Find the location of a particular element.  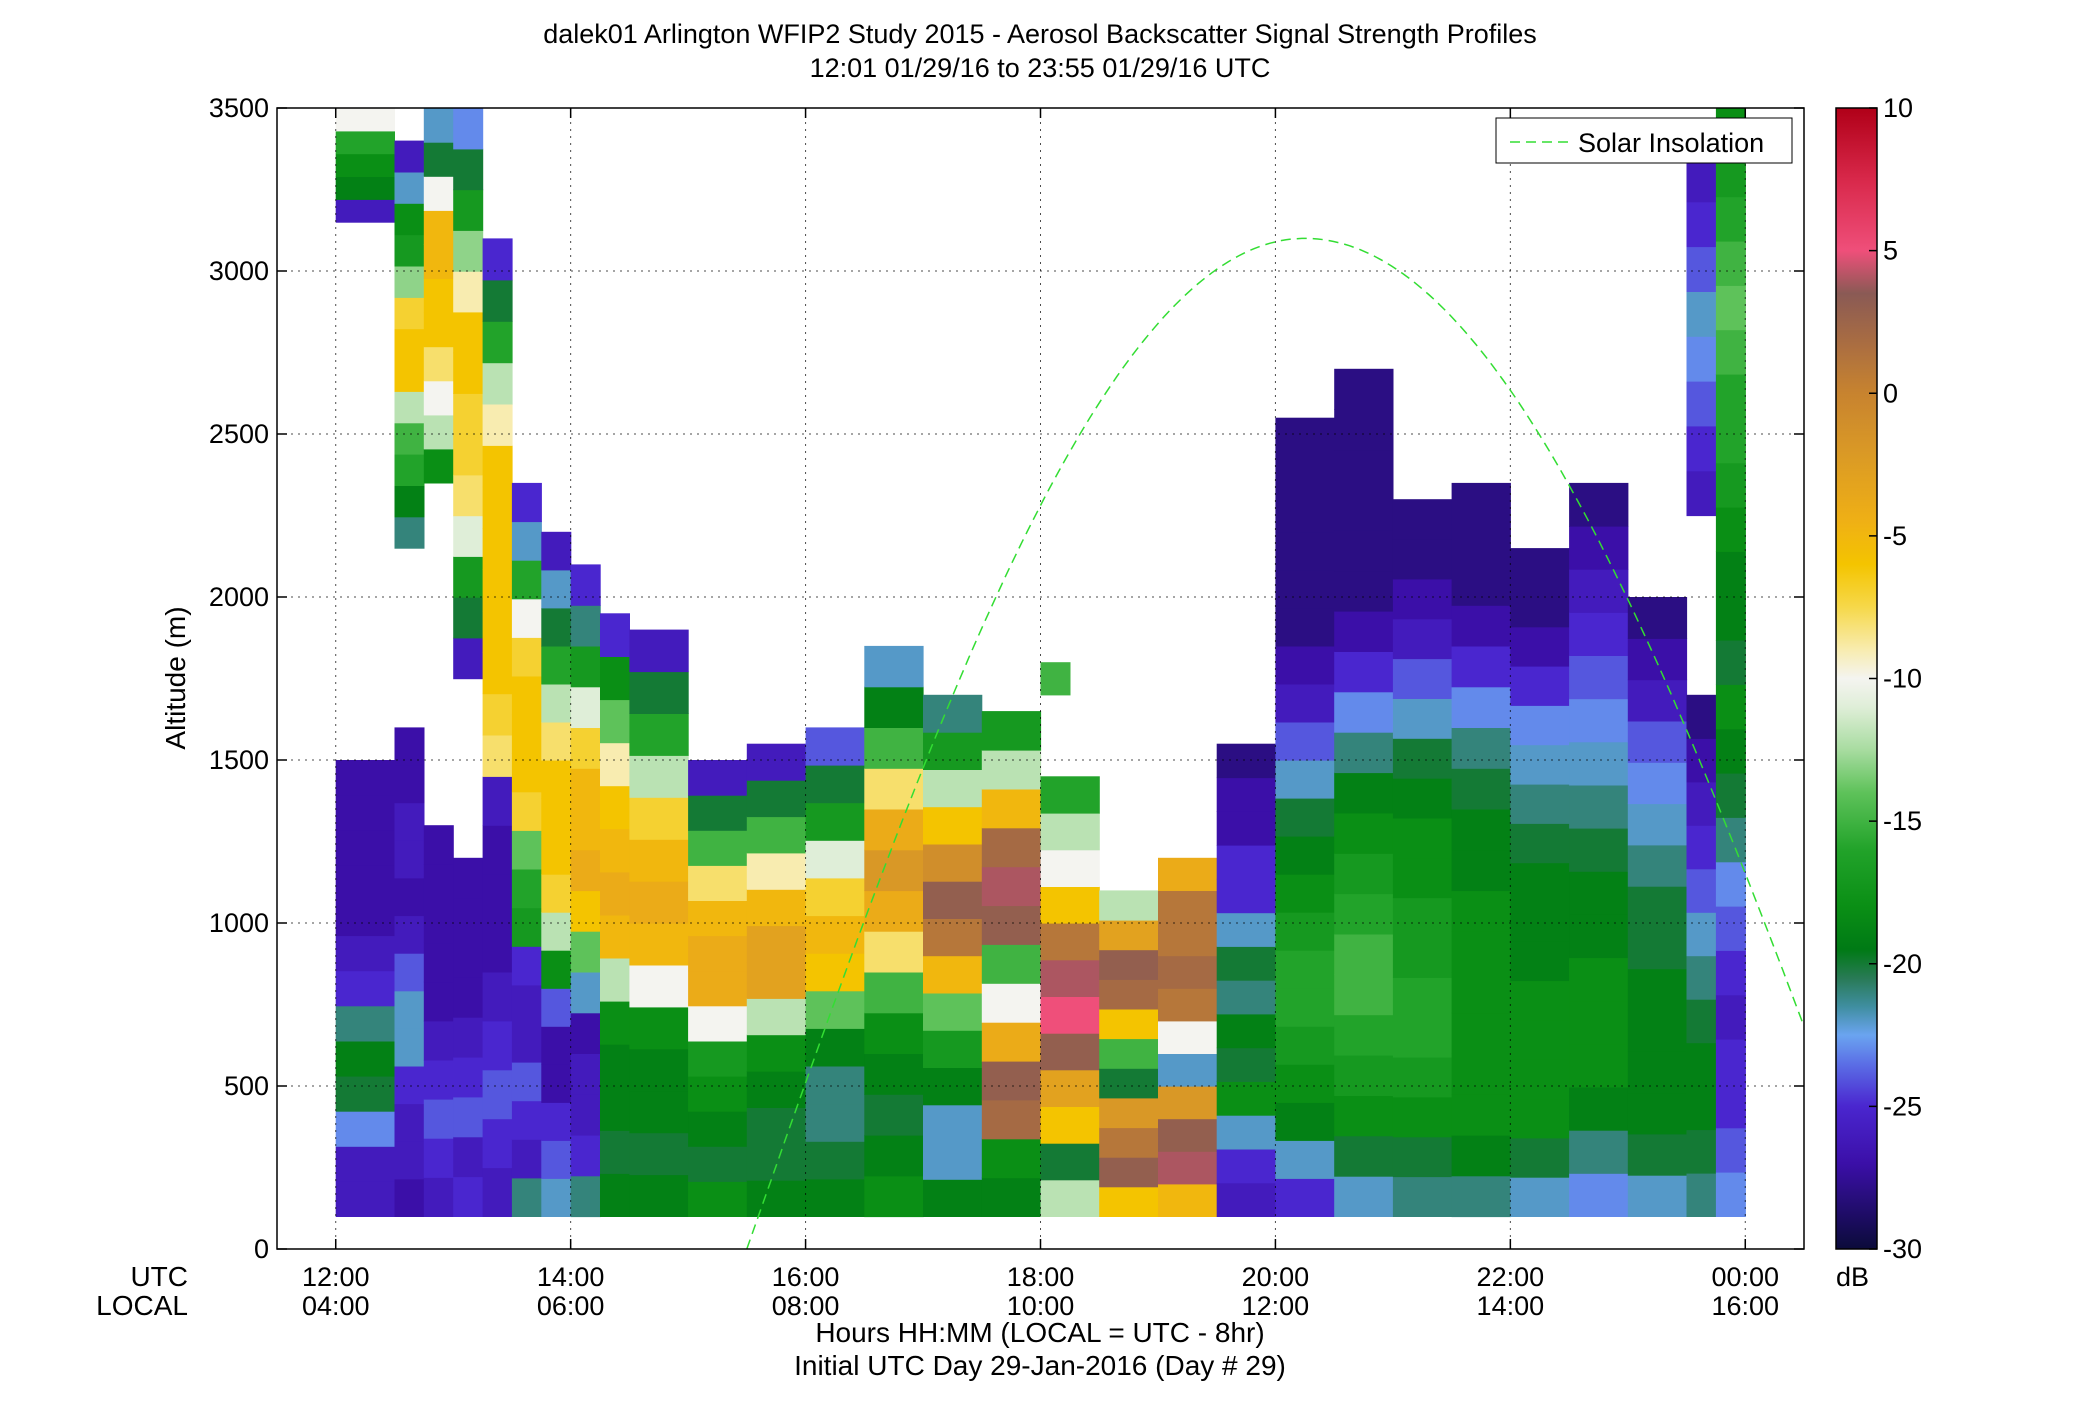

y-tick-label: 2500 is located at coordinates (239, 434).